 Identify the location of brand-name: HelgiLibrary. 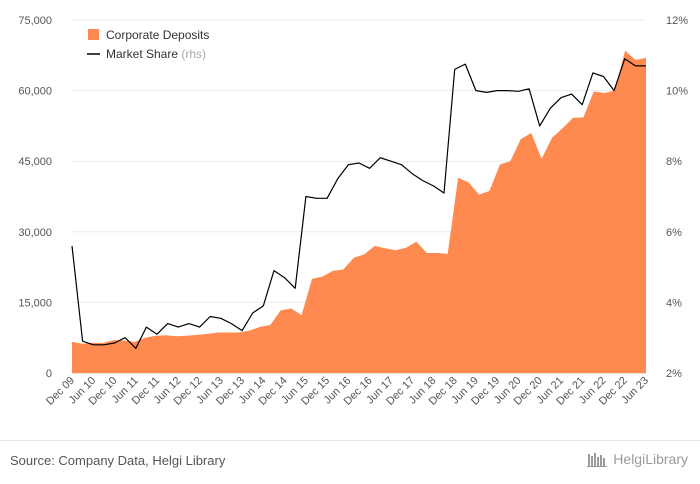
(650, 459).